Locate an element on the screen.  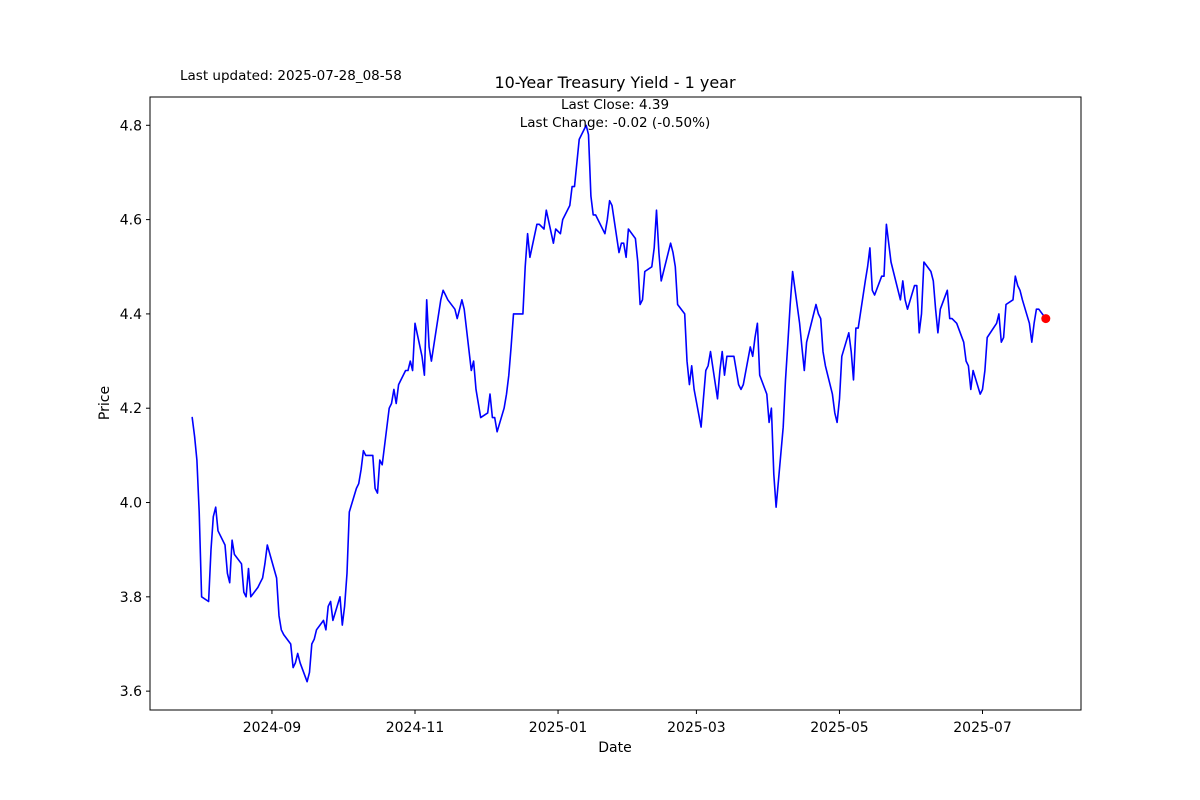
y-tick-label: 4.4 is located at coordinates (131, 315).